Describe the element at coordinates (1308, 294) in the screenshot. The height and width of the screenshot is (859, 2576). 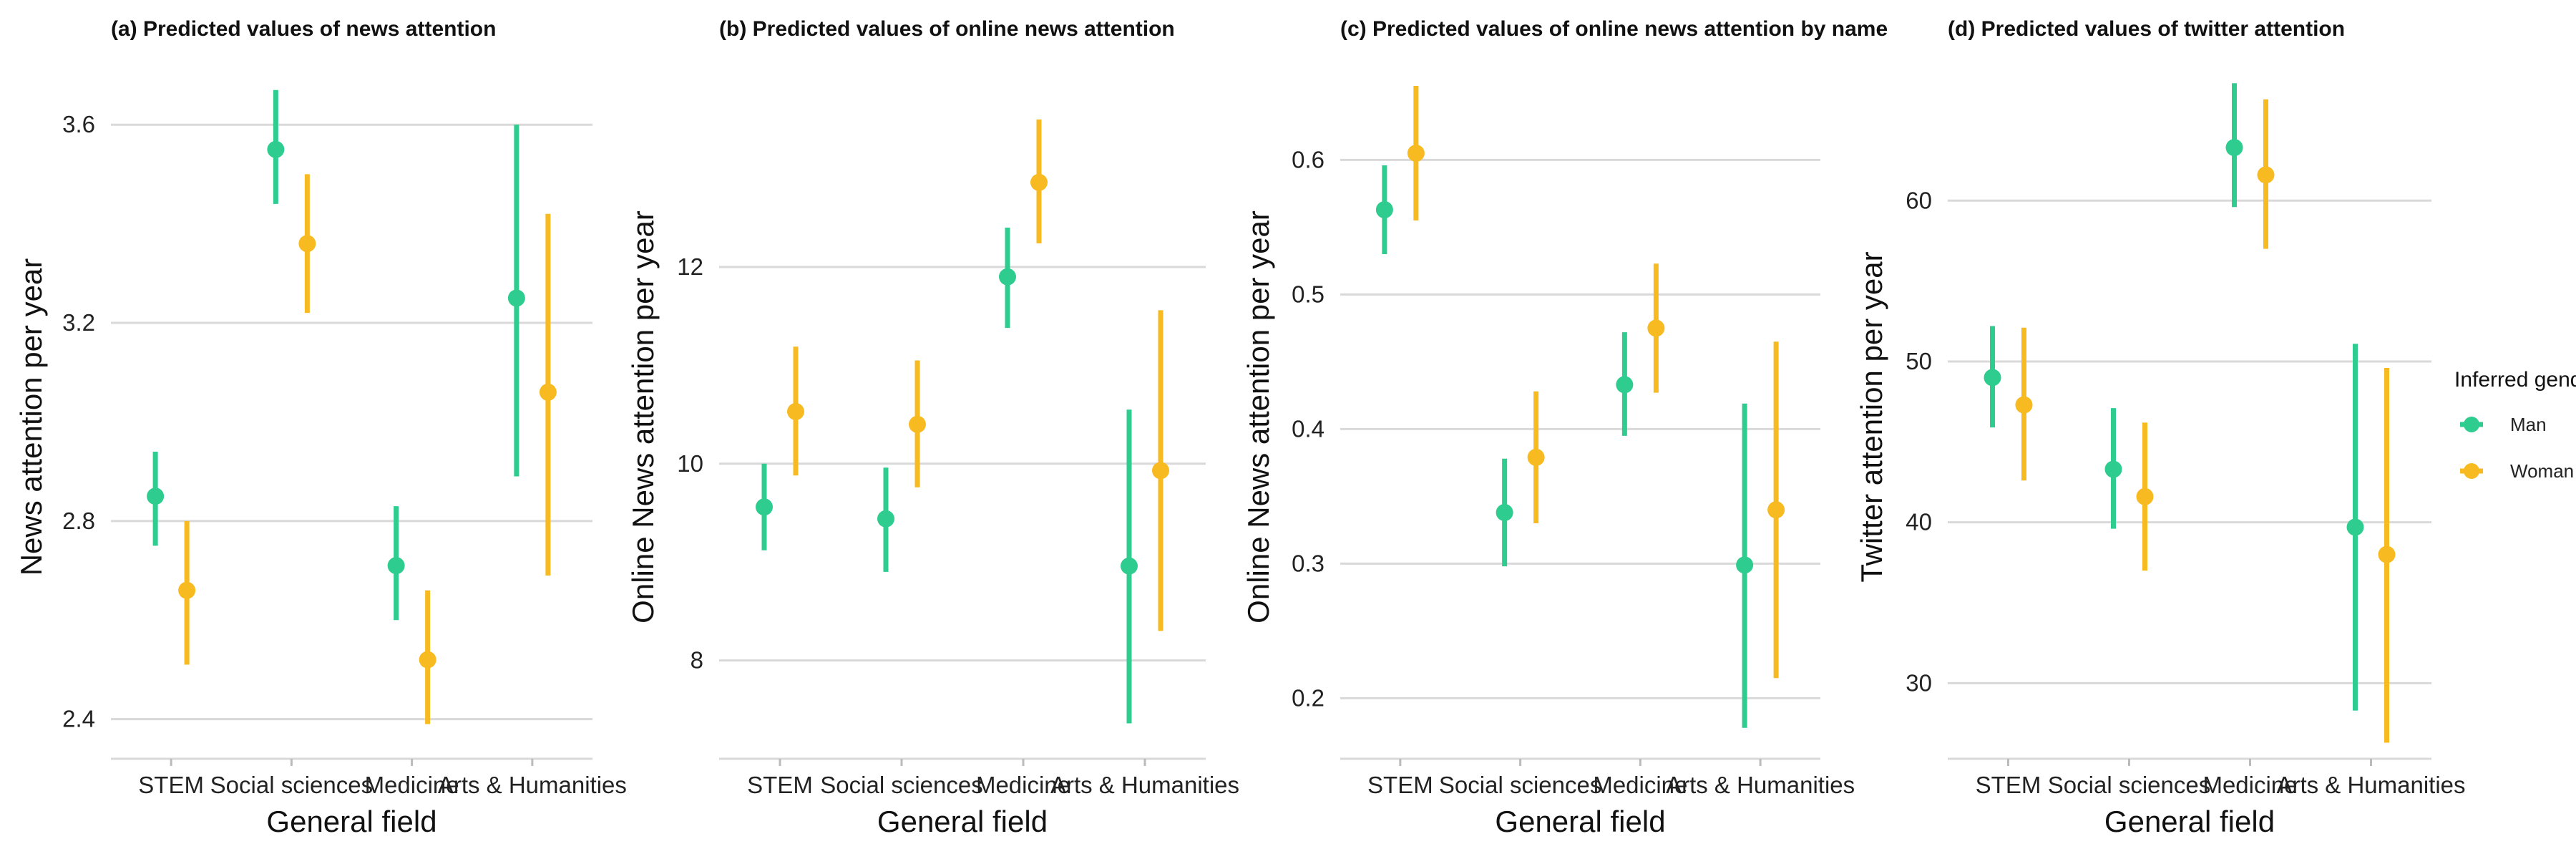
I see `y-tick-label: 0.5` at that location.